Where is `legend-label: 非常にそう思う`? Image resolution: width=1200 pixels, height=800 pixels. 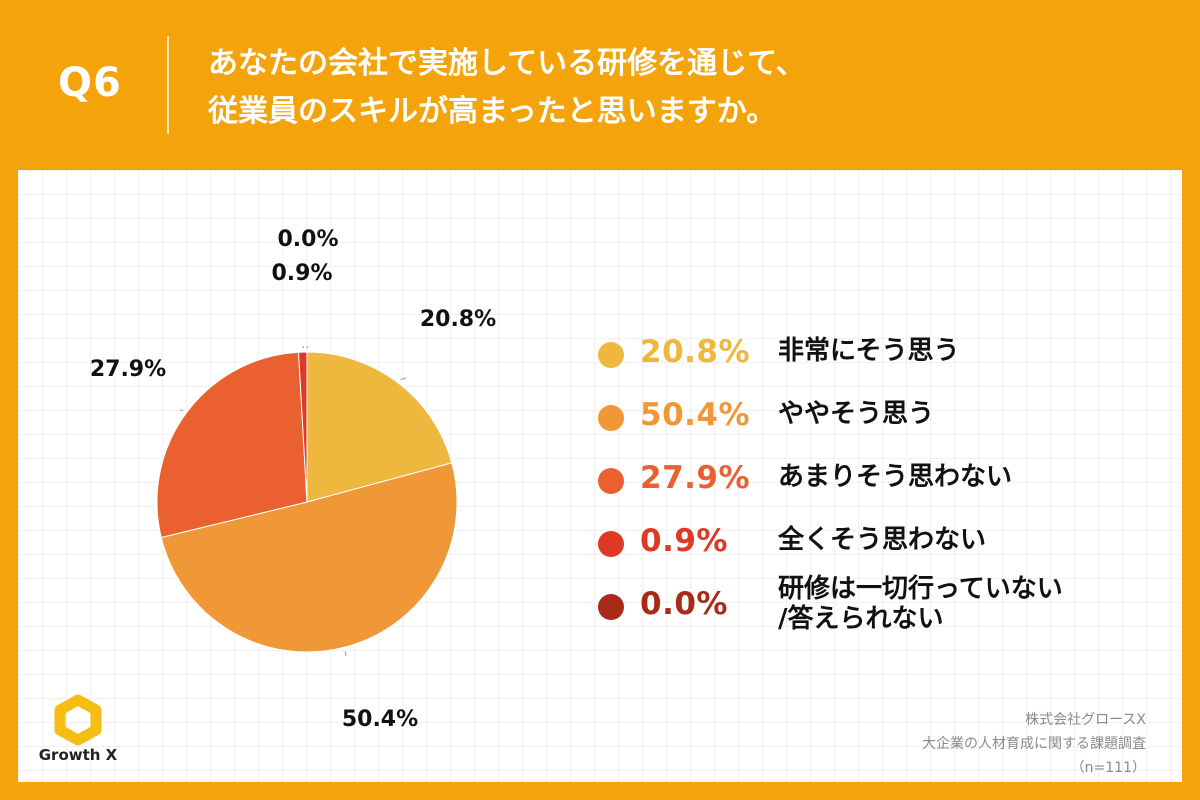
legend-label: 非常にそう思う is located at coordinates (868, 351).